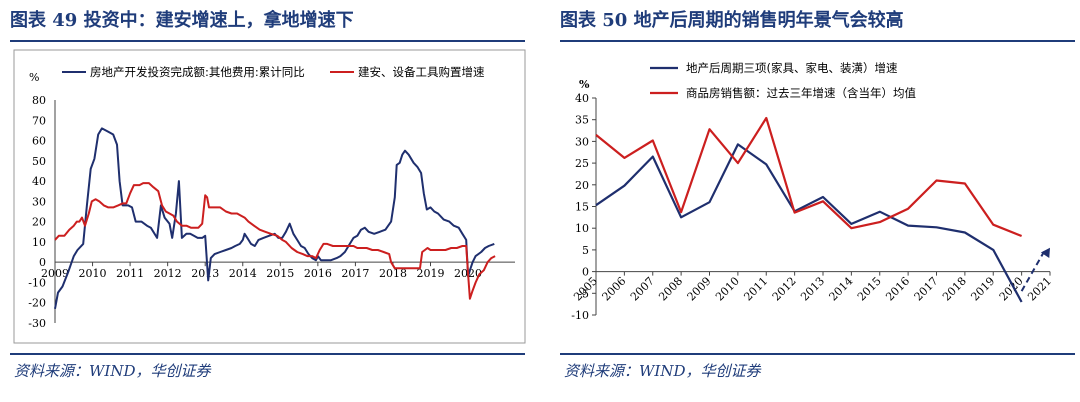  I want to click on x-tick-label: 2008, so click(670, 289).